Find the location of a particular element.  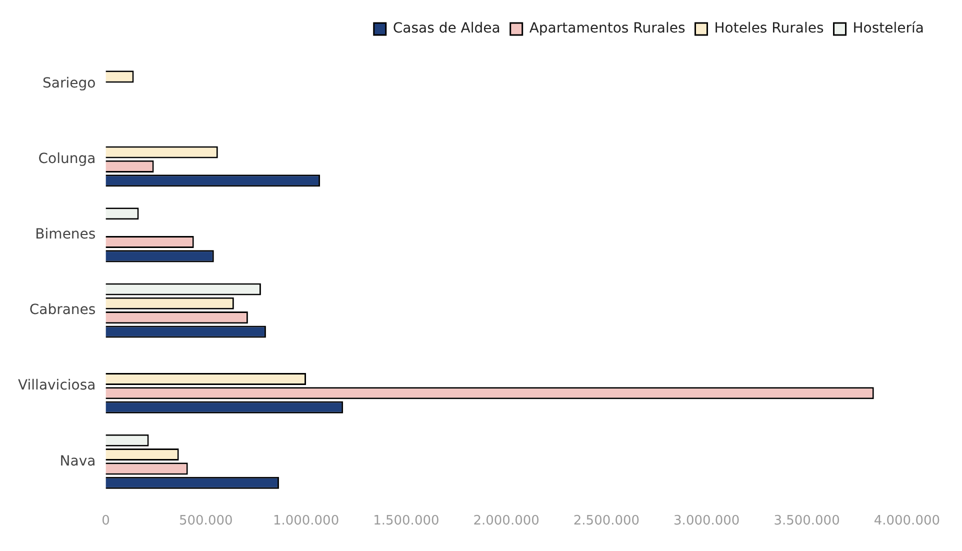

x-tick-label: 3.500.000 is located at coordinates (807, 521).